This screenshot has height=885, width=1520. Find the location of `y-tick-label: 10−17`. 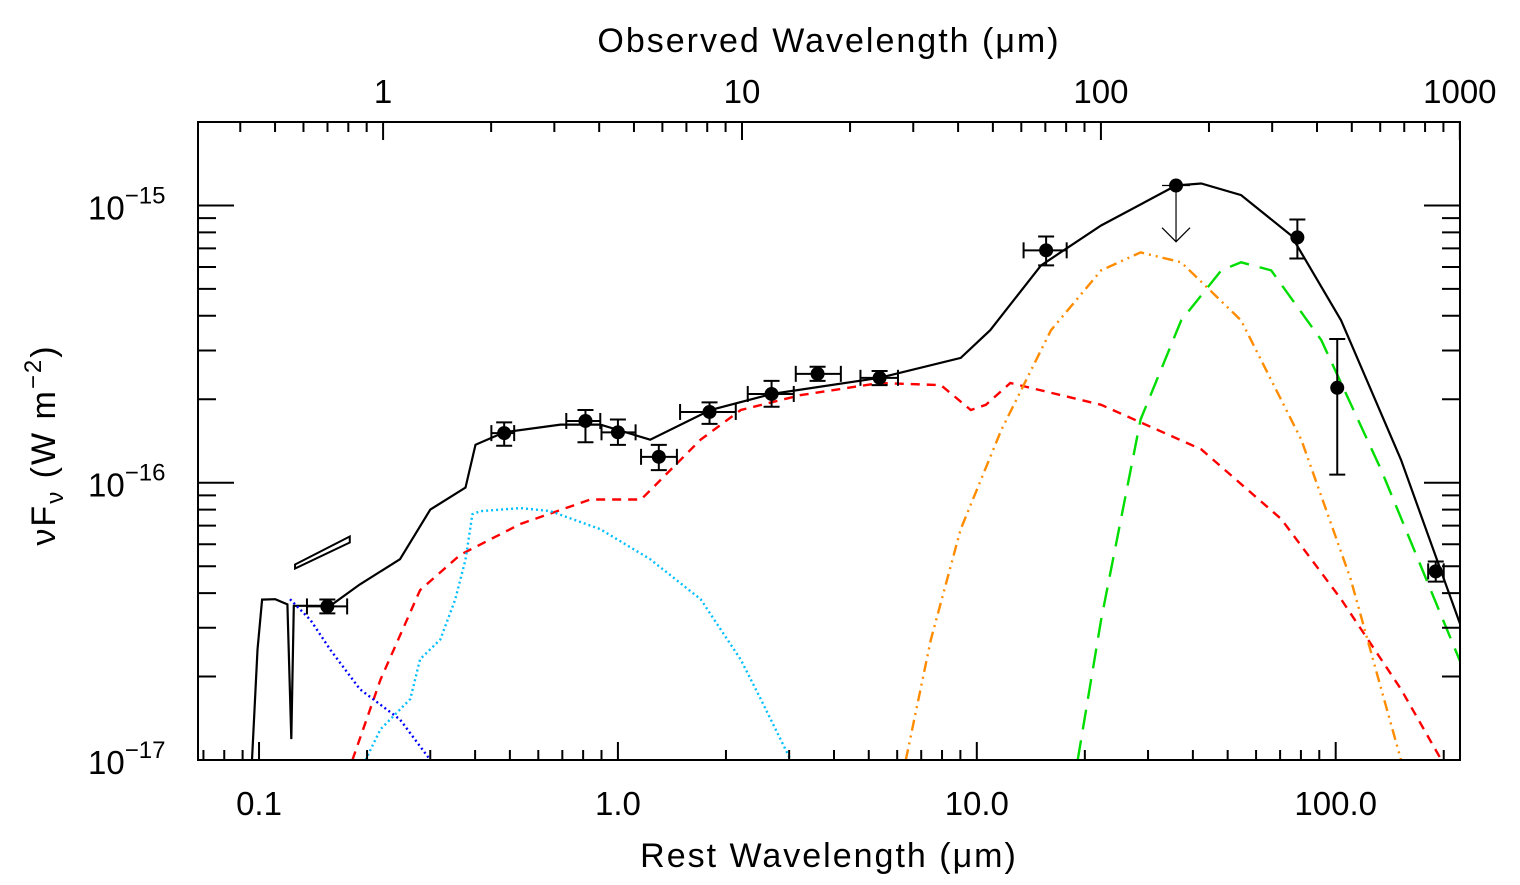

y-tick-label: 10−17 is located at coordinates (126, 759).